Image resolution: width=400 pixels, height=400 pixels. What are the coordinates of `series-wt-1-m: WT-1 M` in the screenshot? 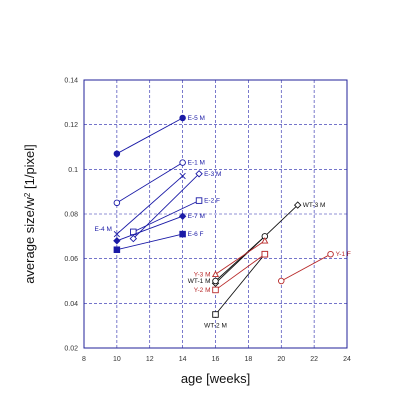 It's located at (228, 259).